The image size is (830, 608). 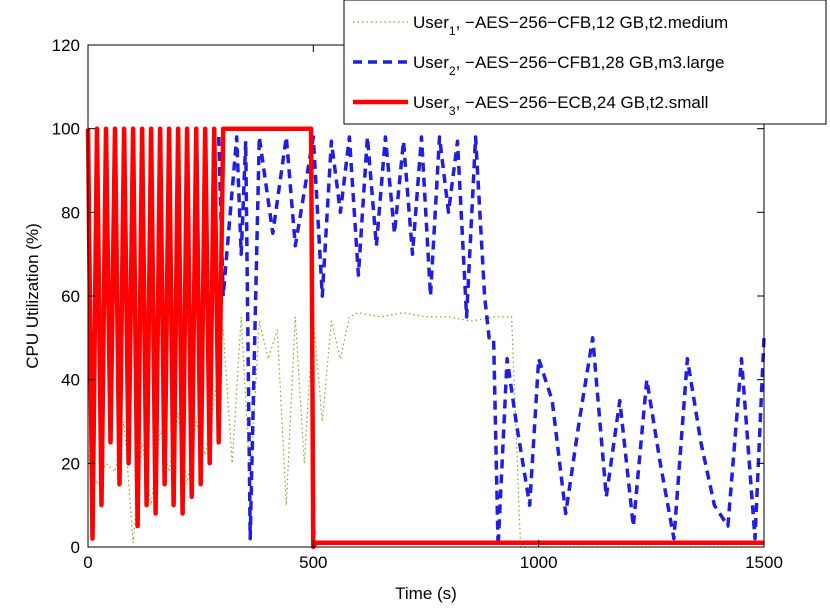 What do you see at coordinates (560, 105) in the screenshot?
I see `legend-label-user3: User3, −AES−256−ECB,24 GB,t2.small` at bounding box center [560, 105].